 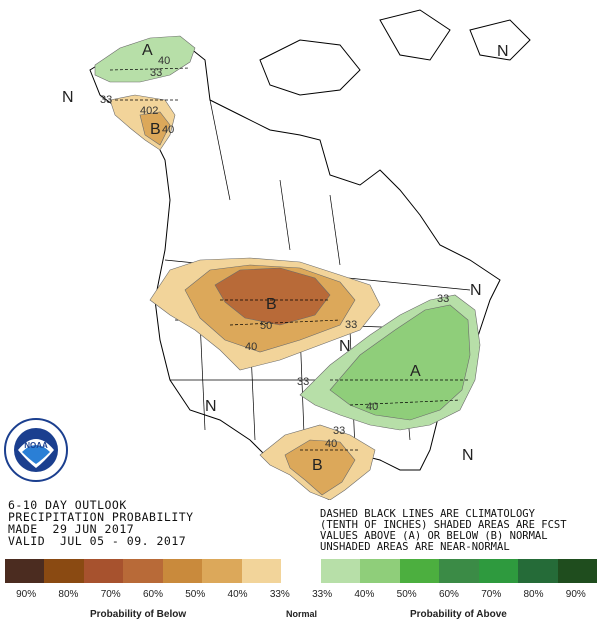 I want to click on contour-label: 402, so click(x=149, y=111).